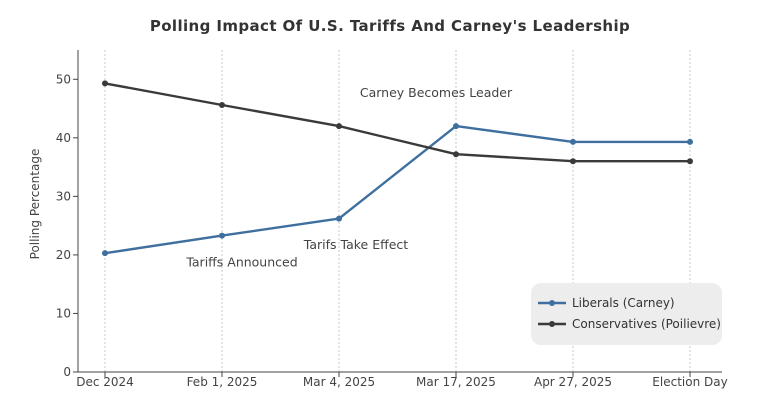  Describe the element at coordinates (623, 303) in the screenshot. I see `legend-label: Liberals (Carney)` at that location.